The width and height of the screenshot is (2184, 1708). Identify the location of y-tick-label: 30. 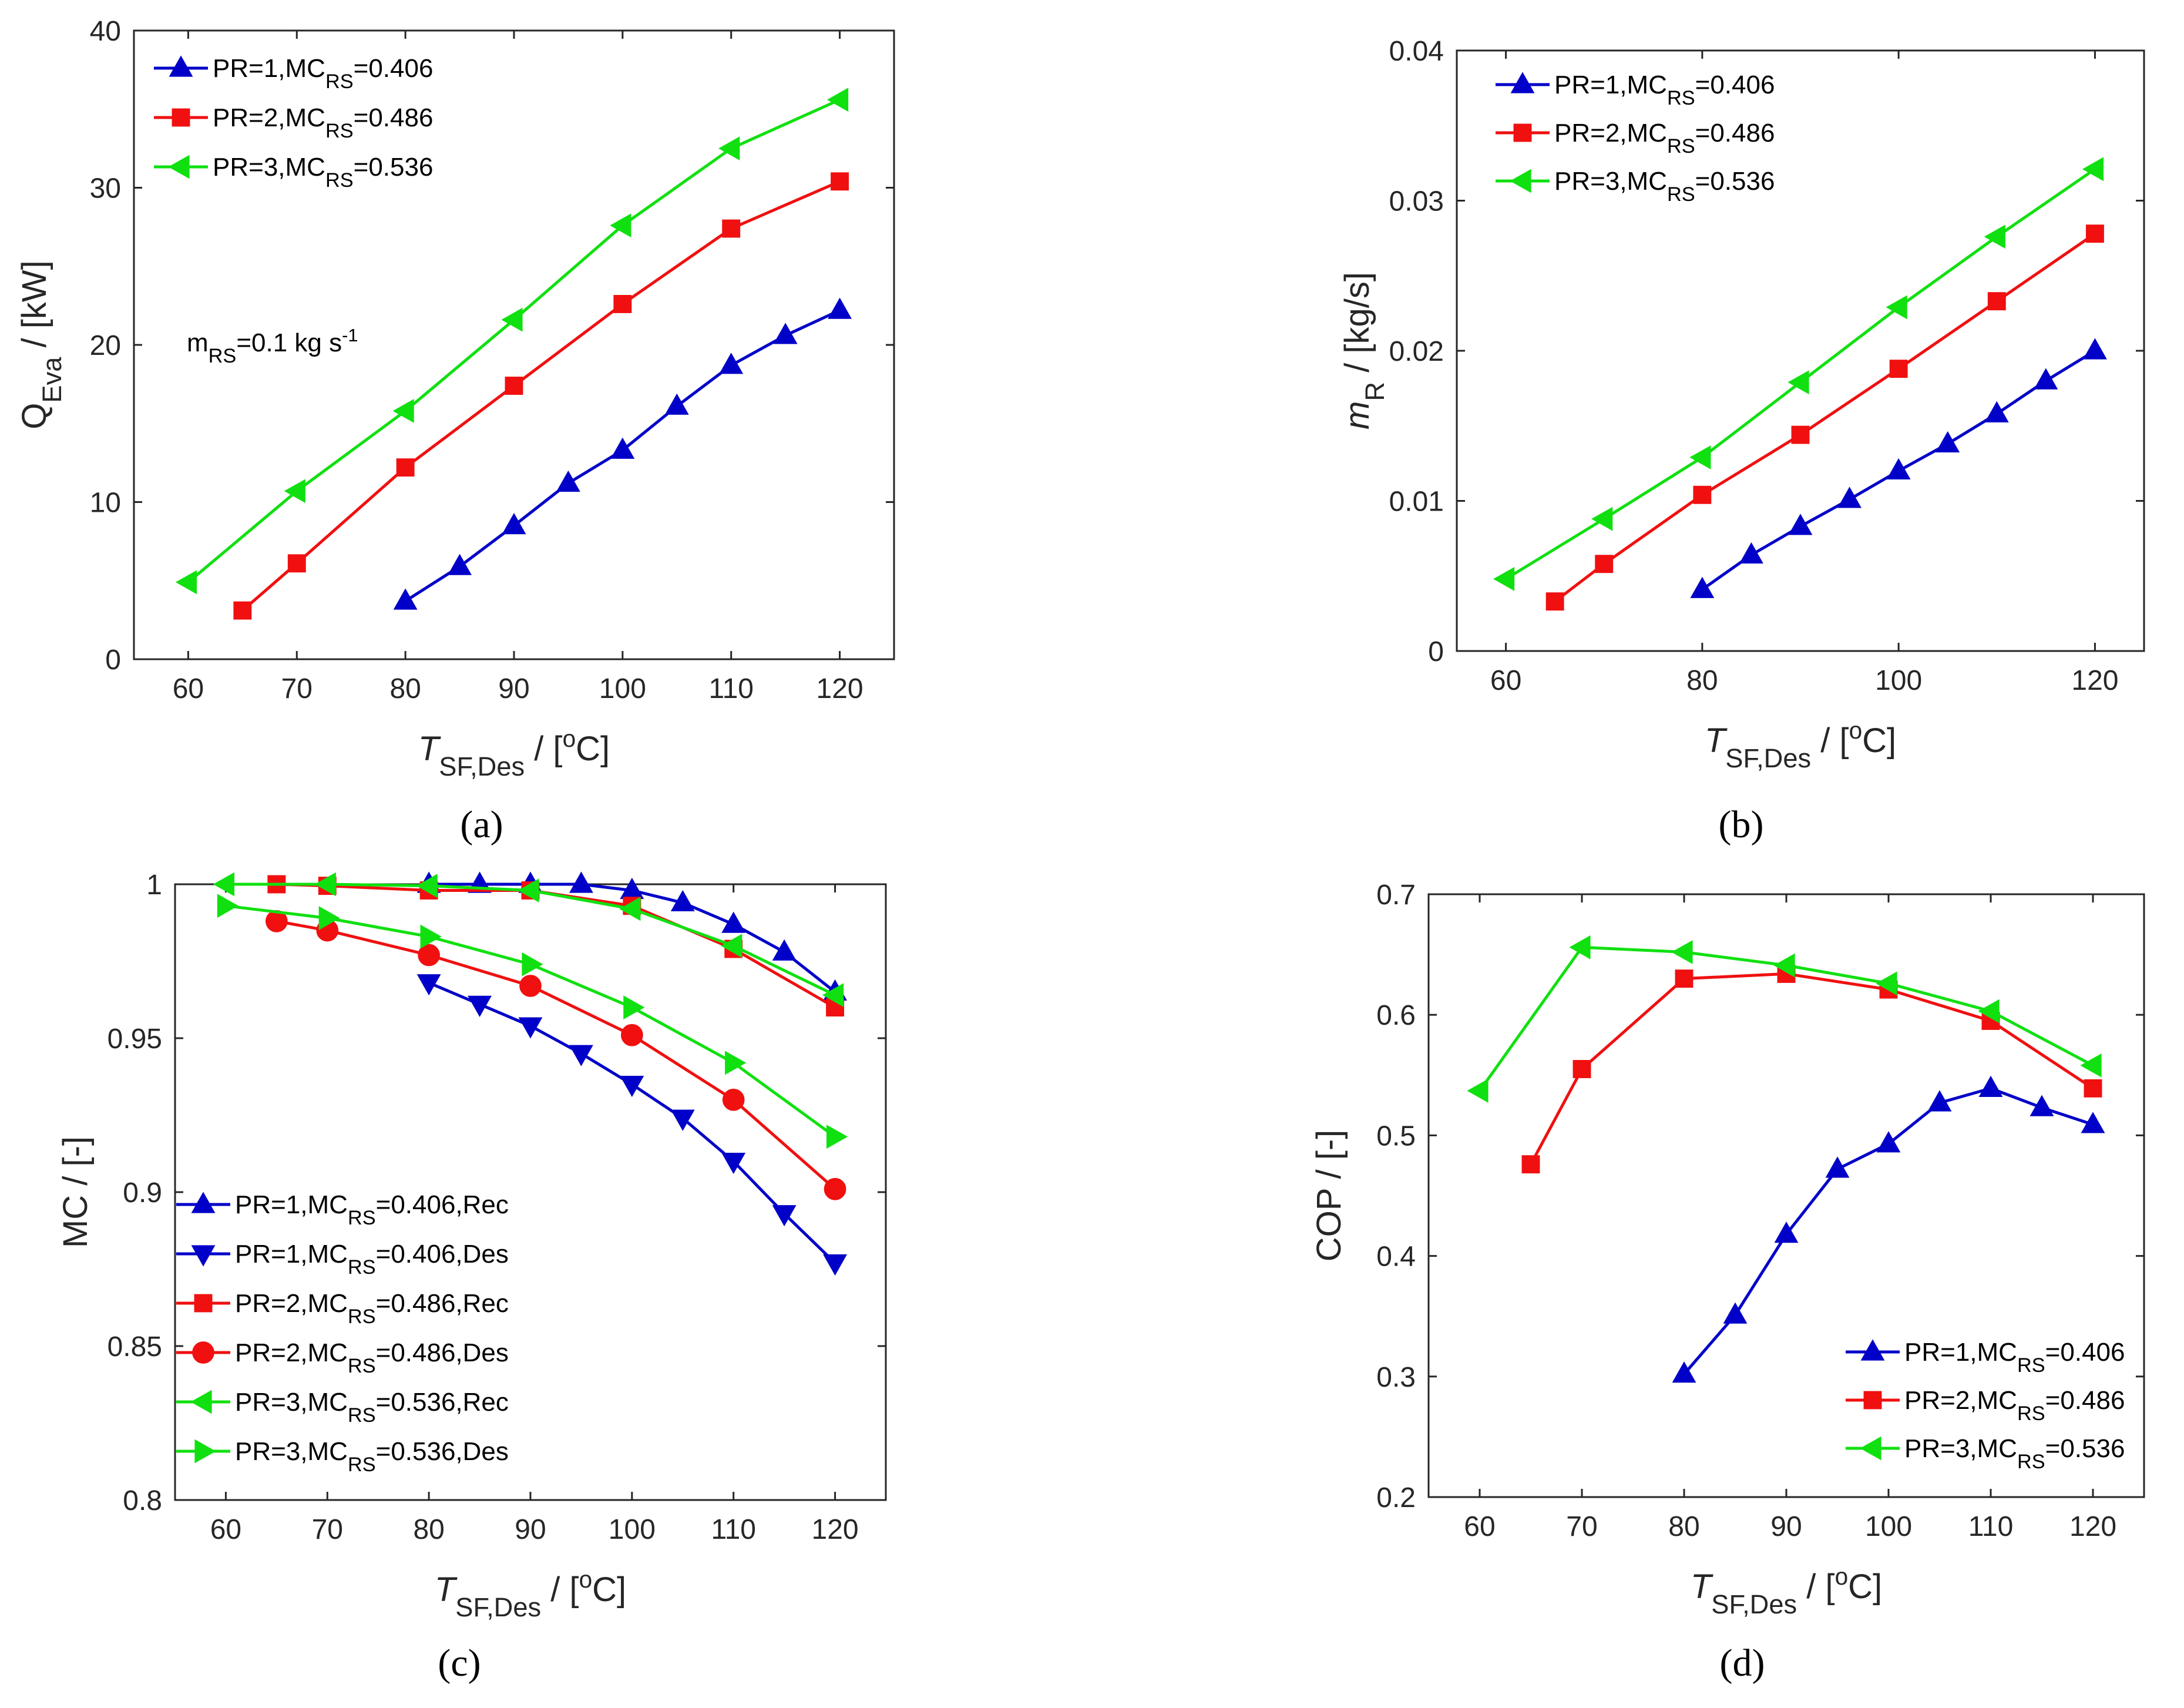
(105, 188).